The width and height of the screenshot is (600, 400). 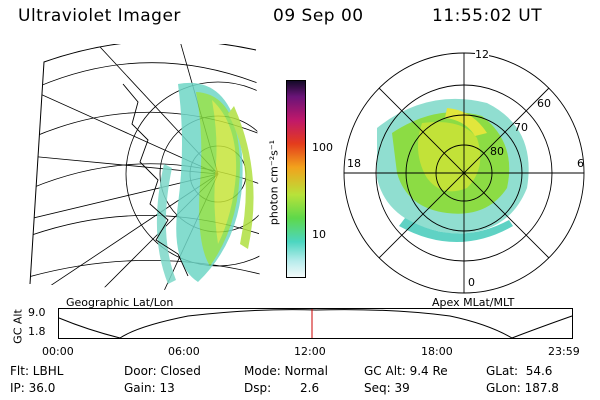 I want to click on mlat-label-80: 80, so click(x=497, y=151).